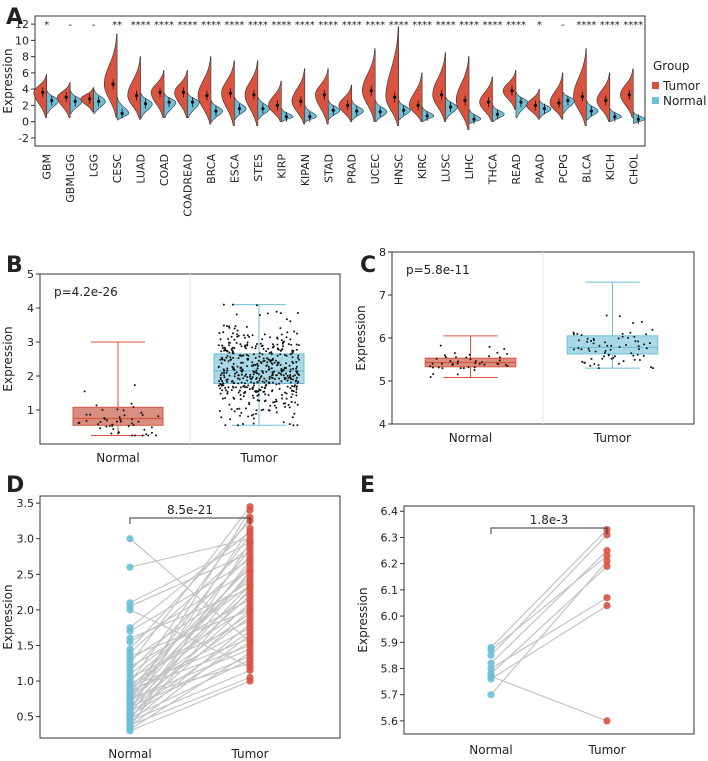 This screenshot has height=761, width=708. What do you see at coordinates (211, 169) in the screenshot?
I see `category-label: BRCA` at bounding box center [211, 169].